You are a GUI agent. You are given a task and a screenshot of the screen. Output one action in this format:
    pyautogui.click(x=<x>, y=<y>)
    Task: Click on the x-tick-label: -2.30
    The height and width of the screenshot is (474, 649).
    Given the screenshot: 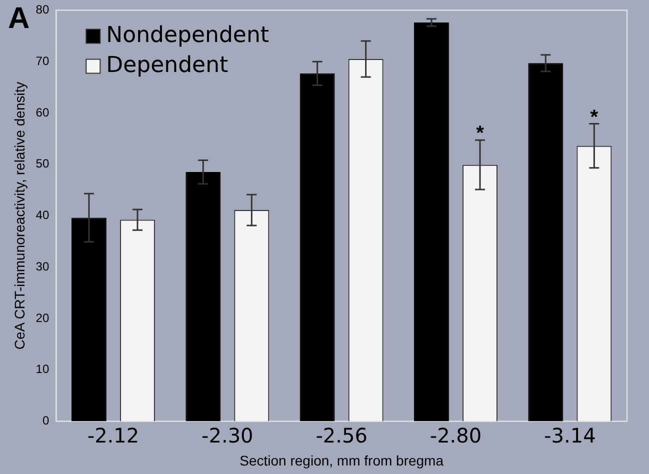 What is the action you would take?
    pyautogui.click(x=228, y=435)
    